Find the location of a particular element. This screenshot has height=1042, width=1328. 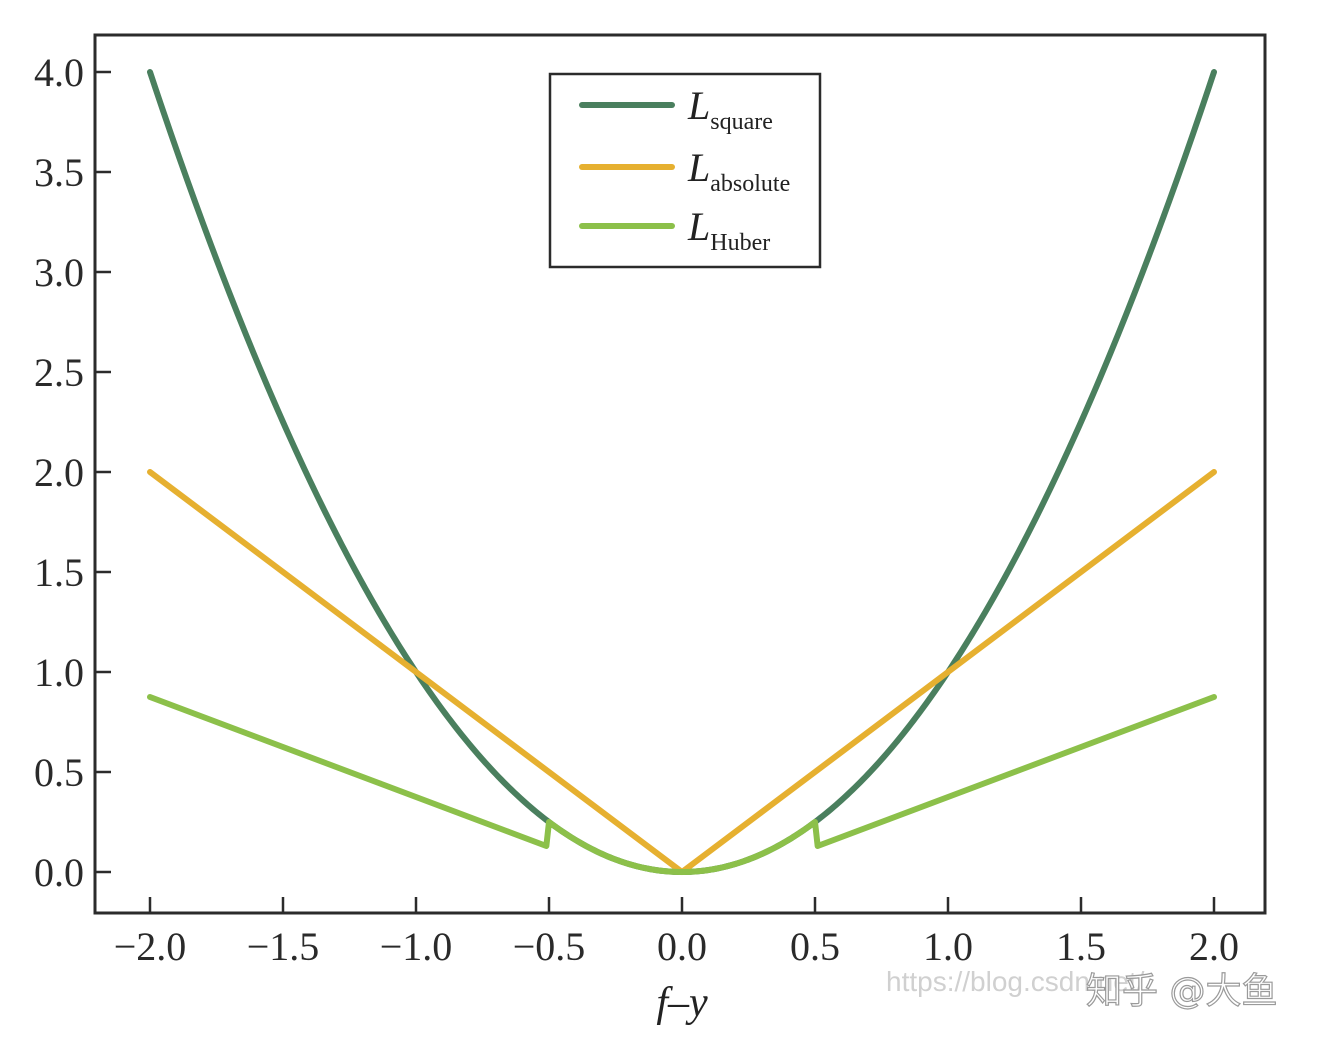

x-axis: −2.0 −1.5 −1.0 −0.5 0.0 0.5 1.0 1.5 2.0 is located at coordinates (676, 933).